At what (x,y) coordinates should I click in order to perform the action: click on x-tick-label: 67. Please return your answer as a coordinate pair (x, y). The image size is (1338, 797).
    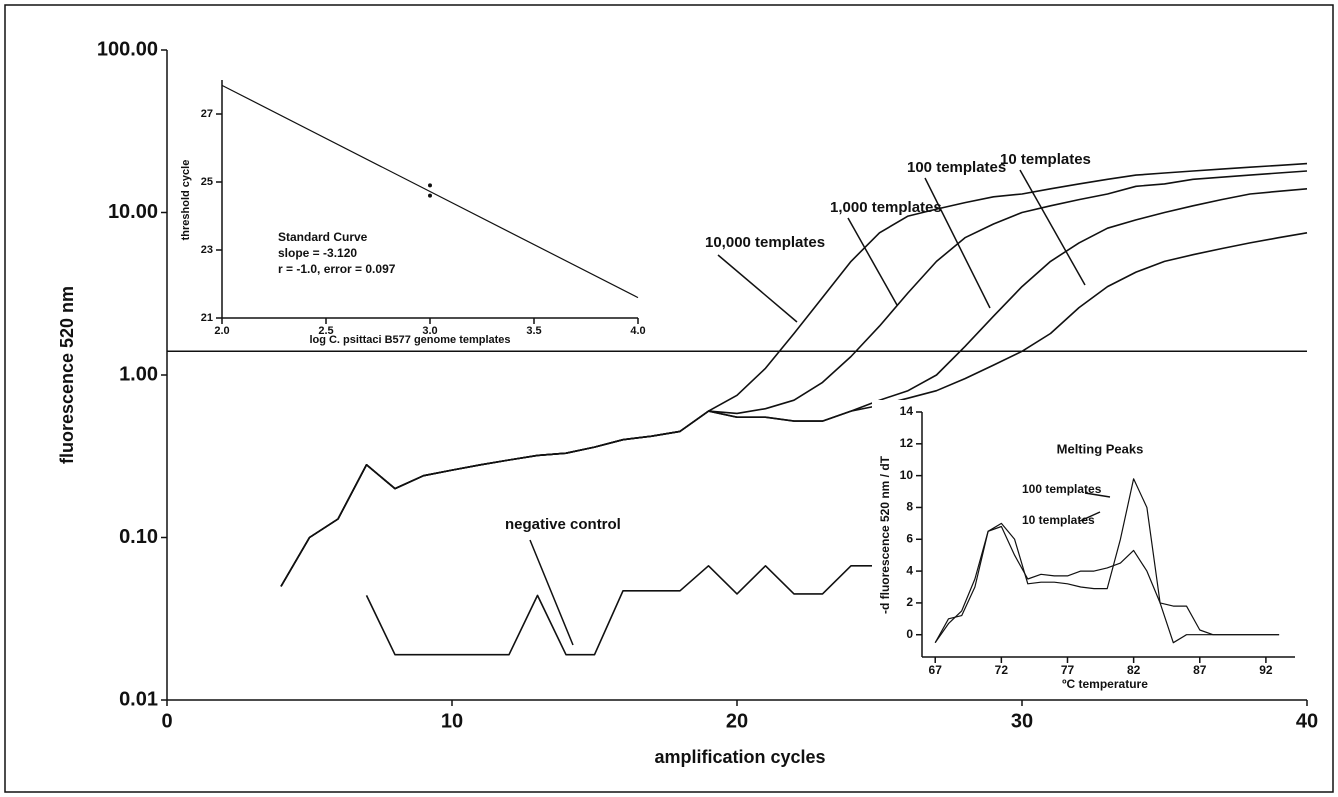
    Looking at the image, I should click on (936, 670).